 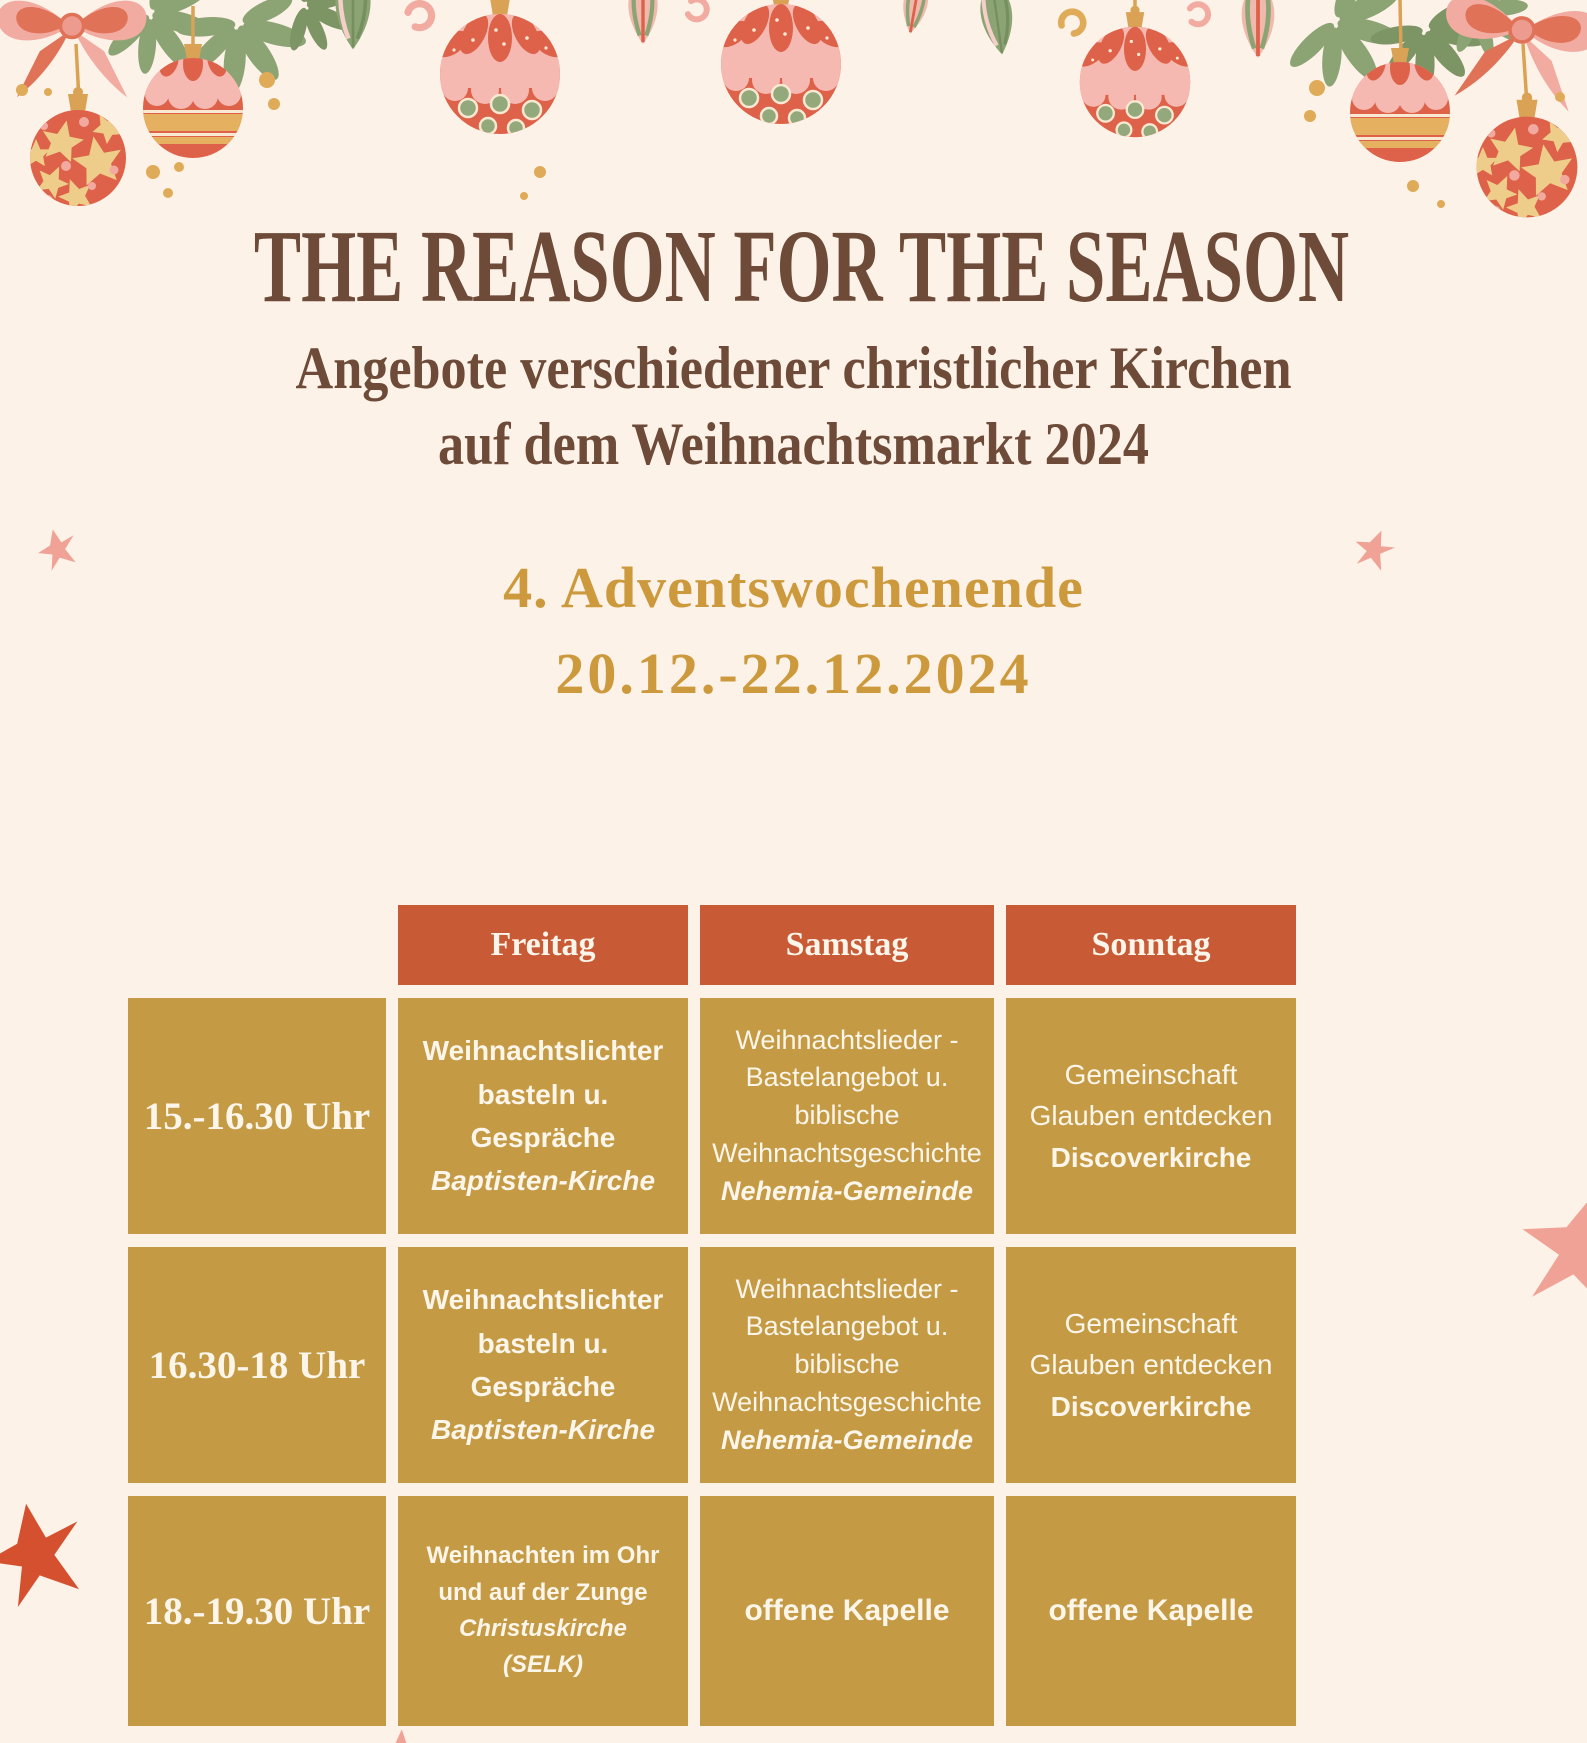 What do you see at coordinates (543, 1647) in the screenshot?
I see `church-name: Christuskirche (SELK)` at bounding box center [543, 1647].